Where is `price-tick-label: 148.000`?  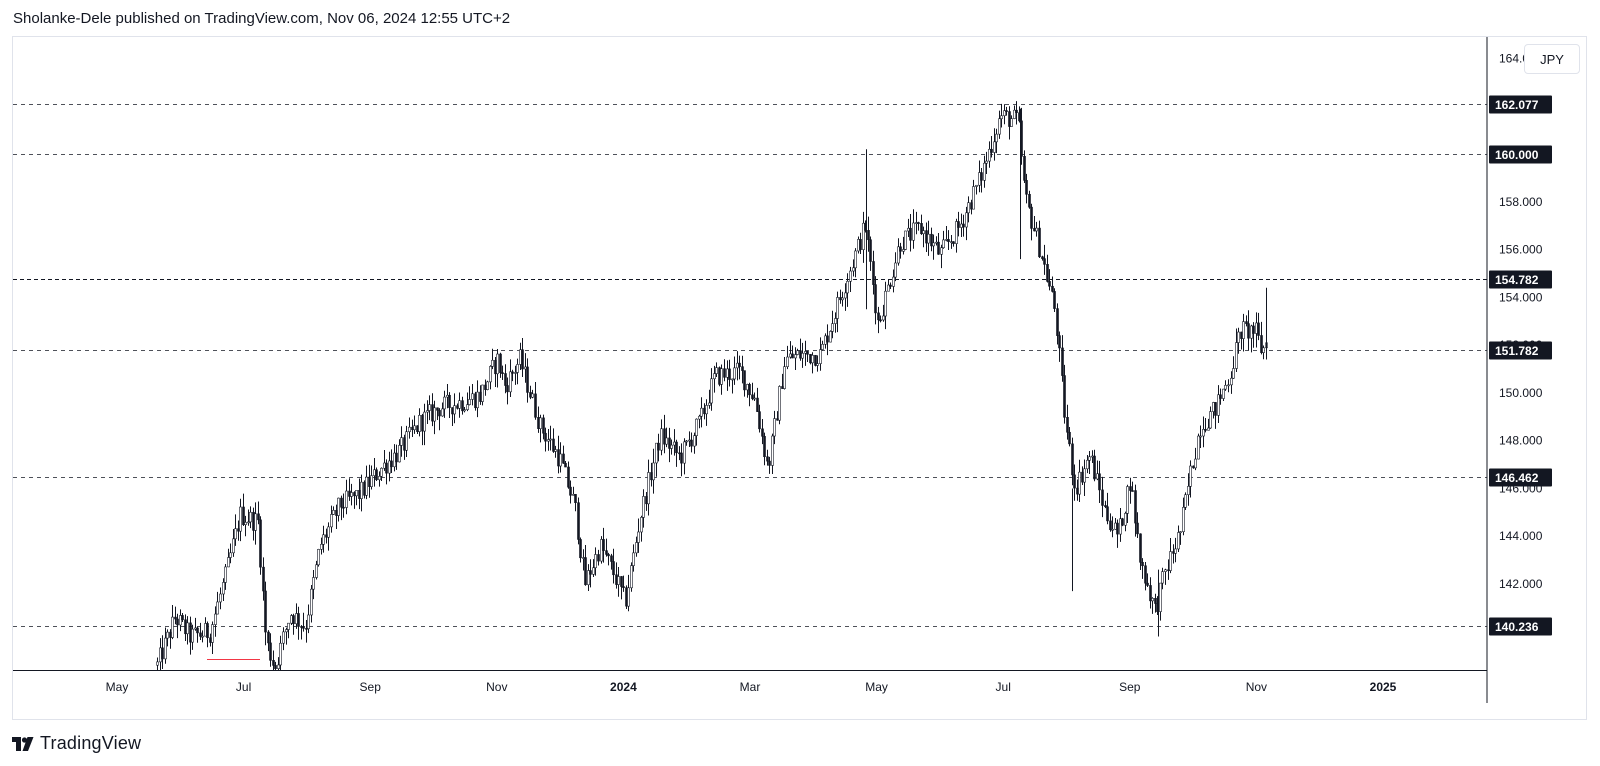 price-tick-label: 148.000 is located at coordinates (1521, 441).